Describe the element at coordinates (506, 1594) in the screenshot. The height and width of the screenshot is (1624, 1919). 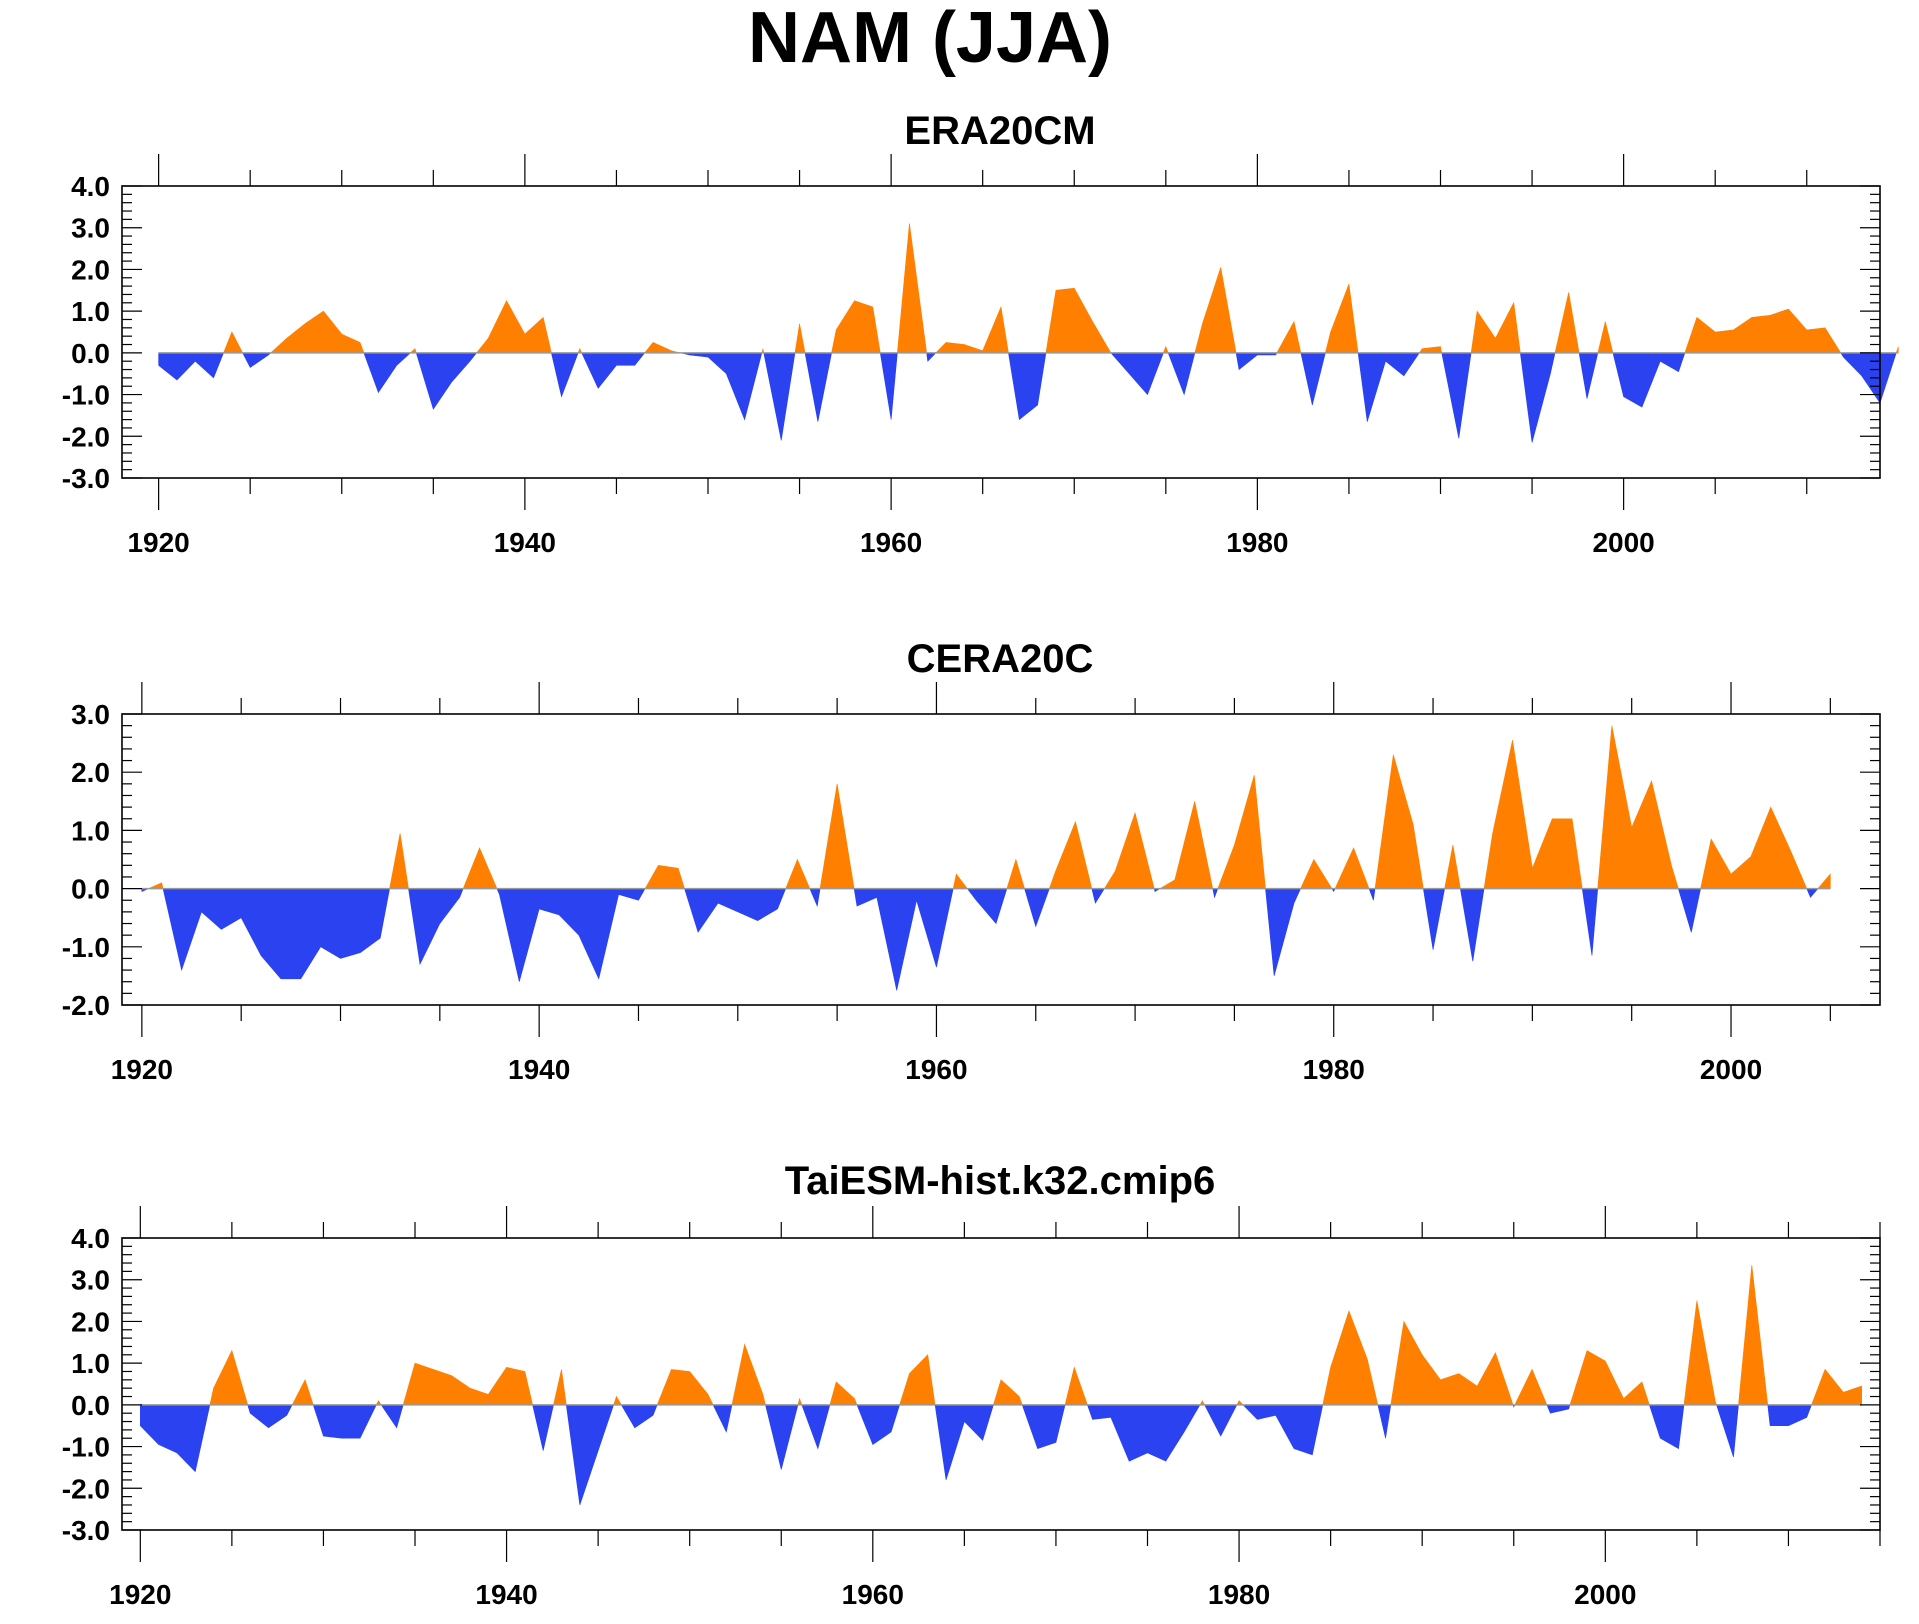
I see `x-tick-label: 1940` at that location.